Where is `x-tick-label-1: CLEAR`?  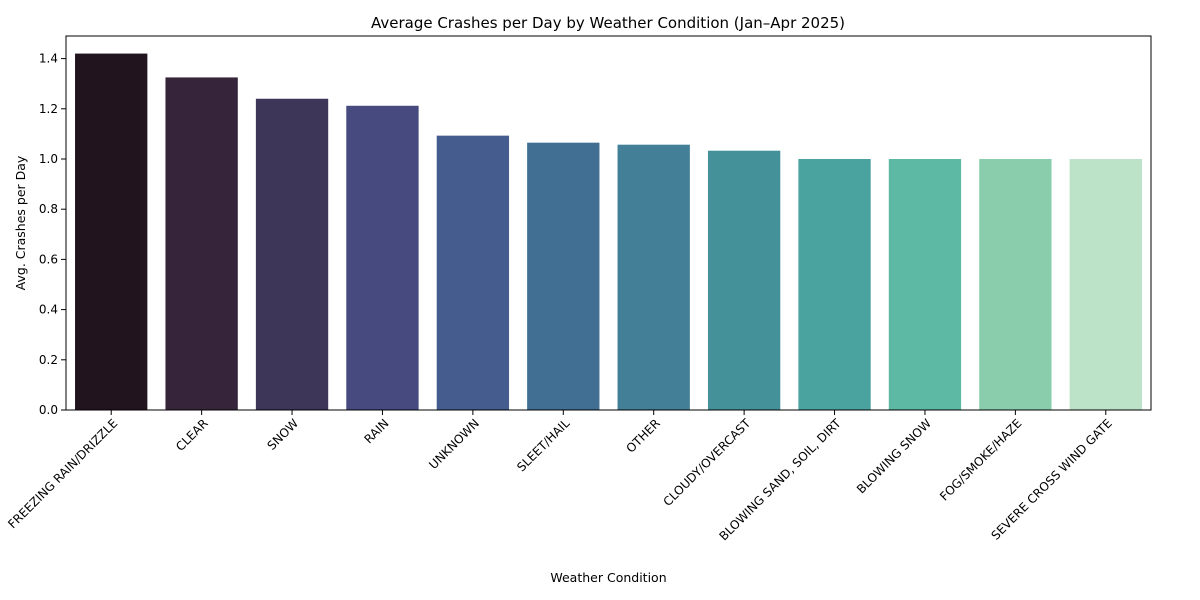
x-tick-label-1: CLEAR is located at coordinates (192, 435).